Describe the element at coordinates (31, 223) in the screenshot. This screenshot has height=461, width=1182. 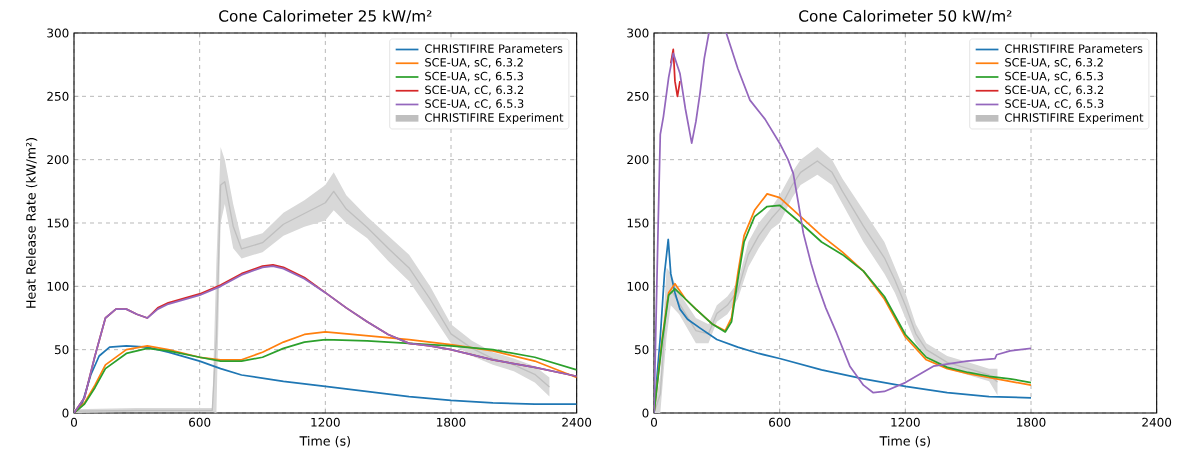
I see `y-axis-title: Heat Release Rate (kW/m²)` at that location.